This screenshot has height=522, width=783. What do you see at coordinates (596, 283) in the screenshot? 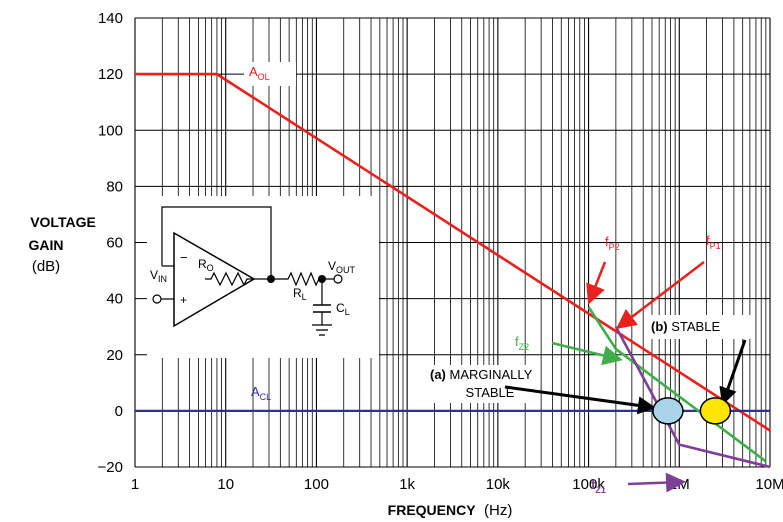
I see `fp2-arrow` at bounding box center [596, 283].